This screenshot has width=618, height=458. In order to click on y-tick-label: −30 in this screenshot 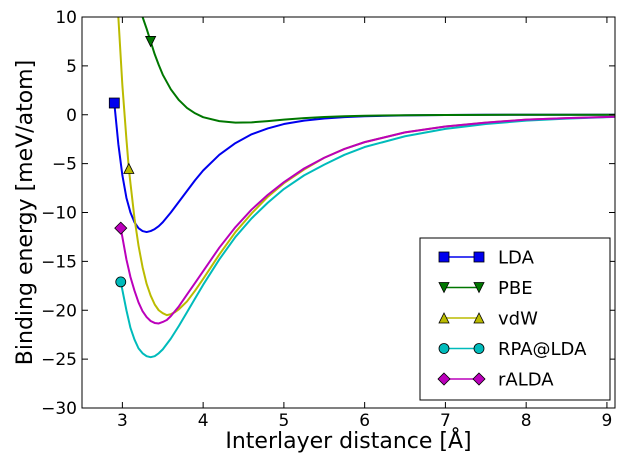, I will do `click(59, 409)`.